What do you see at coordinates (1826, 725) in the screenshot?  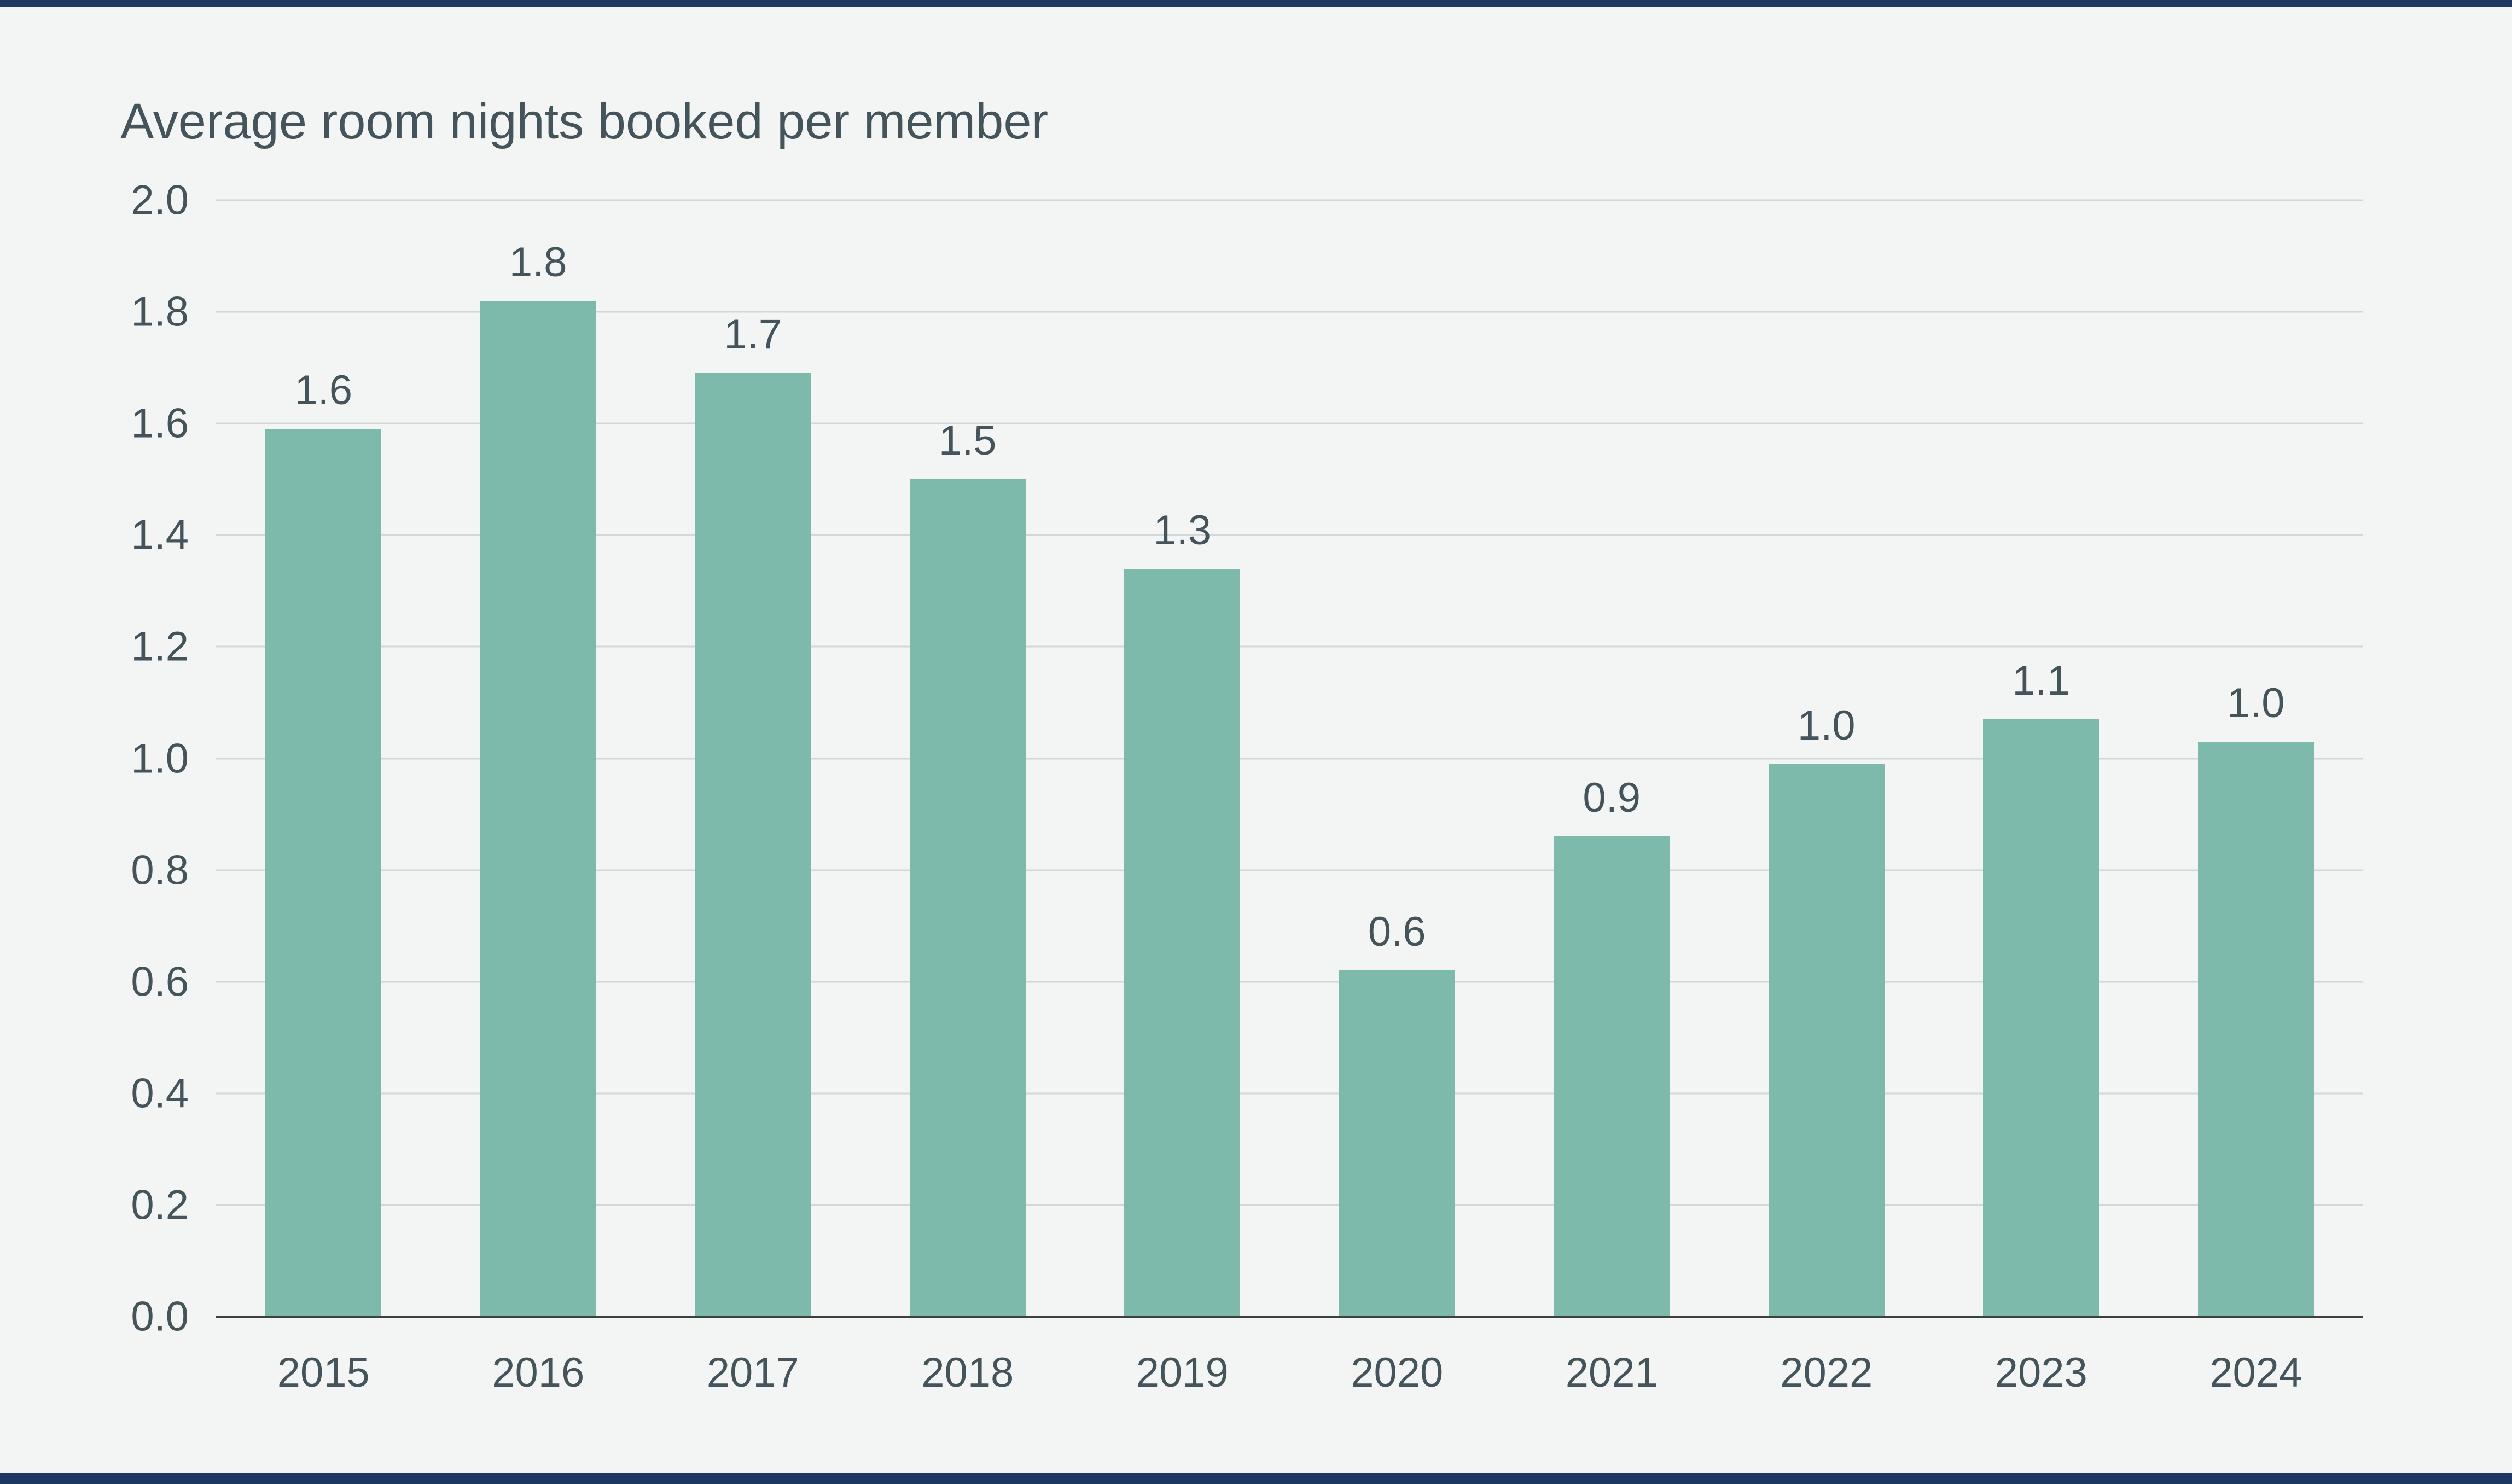 I see `bar-value-label-2022: 1.0` at bounding box center [1826, 725].